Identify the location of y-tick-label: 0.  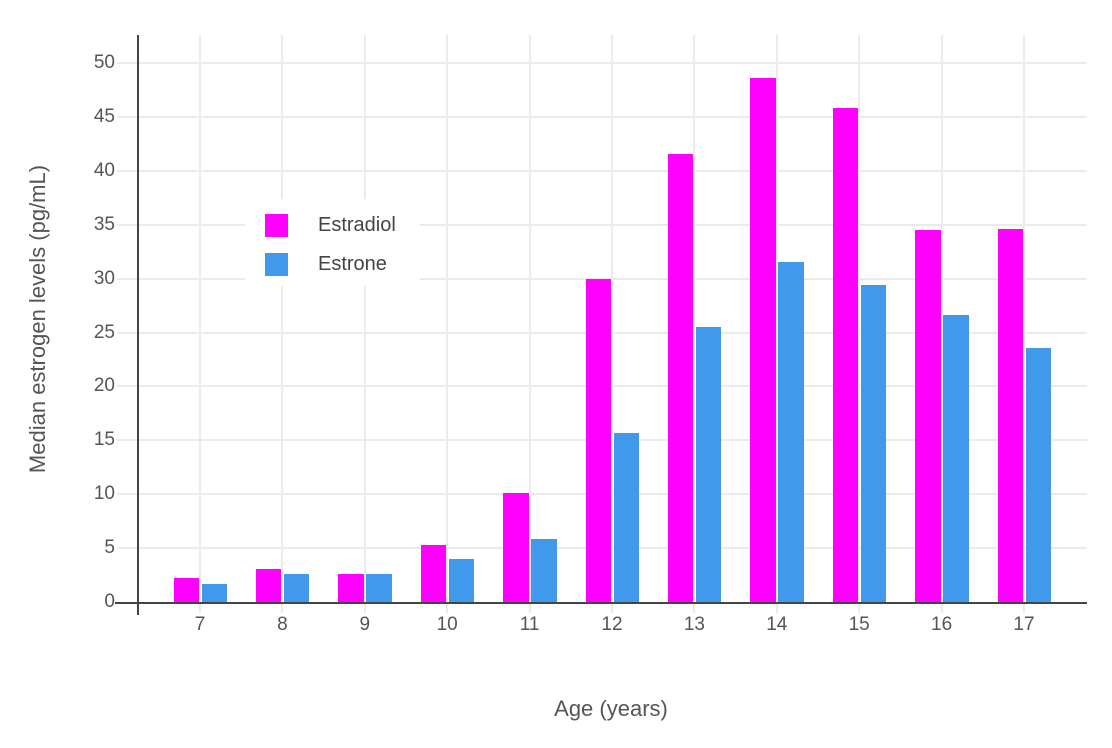
(109, 601).